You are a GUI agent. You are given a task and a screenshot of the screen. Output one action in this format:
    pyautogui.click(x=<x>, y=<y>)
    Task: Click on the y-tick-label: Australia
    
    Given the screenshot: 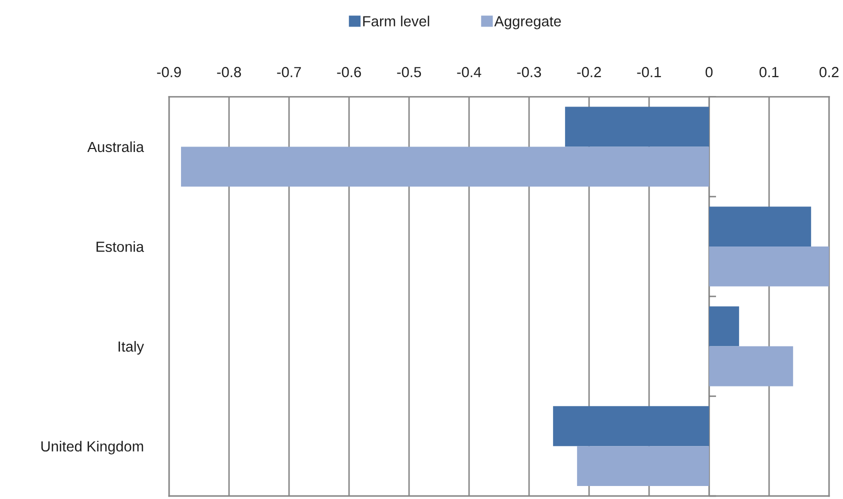 What is the action you would take?
    pyautogui.click(x=115, y=146)
    